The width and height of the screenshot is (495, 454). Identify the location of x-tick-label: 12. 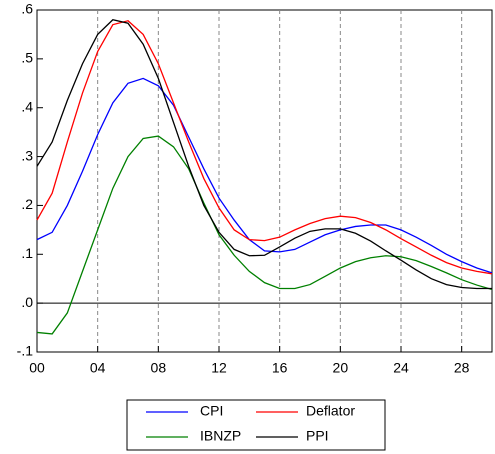
(219, 368).